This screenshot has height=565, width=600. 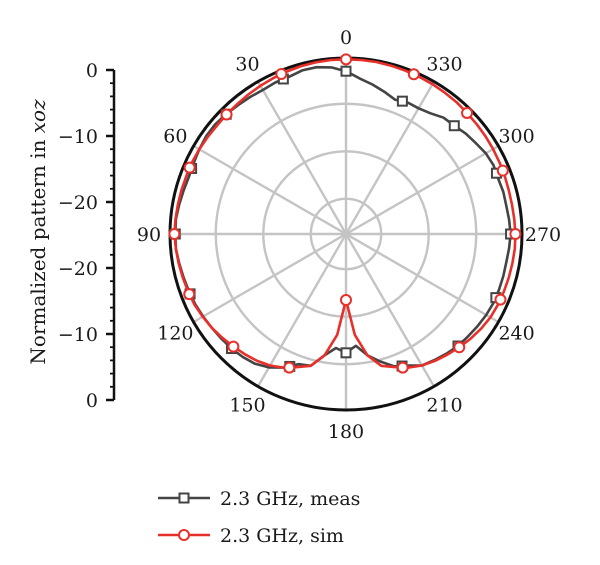 What do you see at coordinates (259, 517) in the screenshot?
I see `legend: 2.3 GHz, meas 2.3 GHz, sim` at bounding box center [259, 517].